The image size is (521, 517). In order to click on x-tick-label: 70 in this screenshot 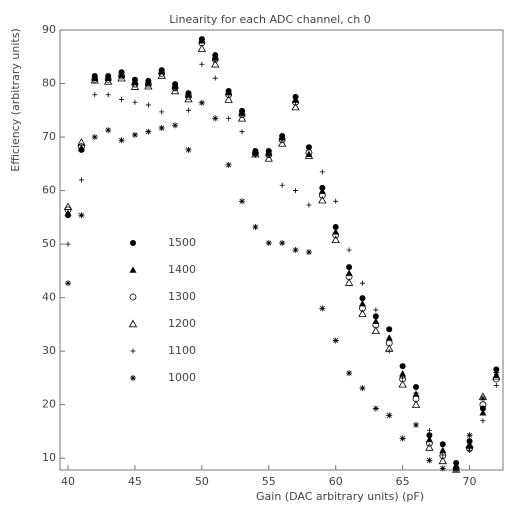, I will do `click(470, 481)`.